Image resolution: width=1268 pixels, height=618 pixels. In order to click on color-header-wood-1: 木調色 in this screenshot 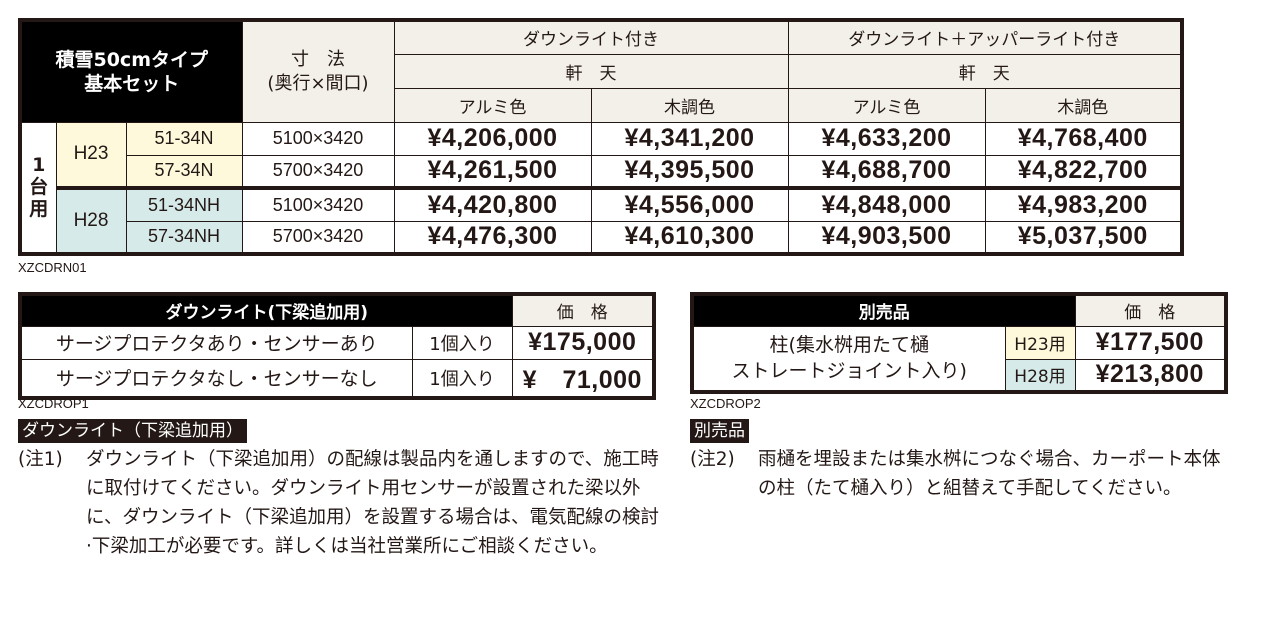, I will do `click(689, 105)`.